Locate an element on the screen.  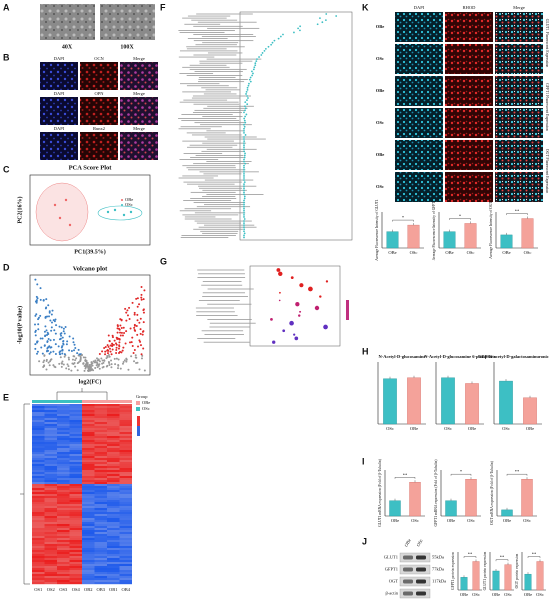
x-tick-label: OBe is located at coordinates (451, 520).